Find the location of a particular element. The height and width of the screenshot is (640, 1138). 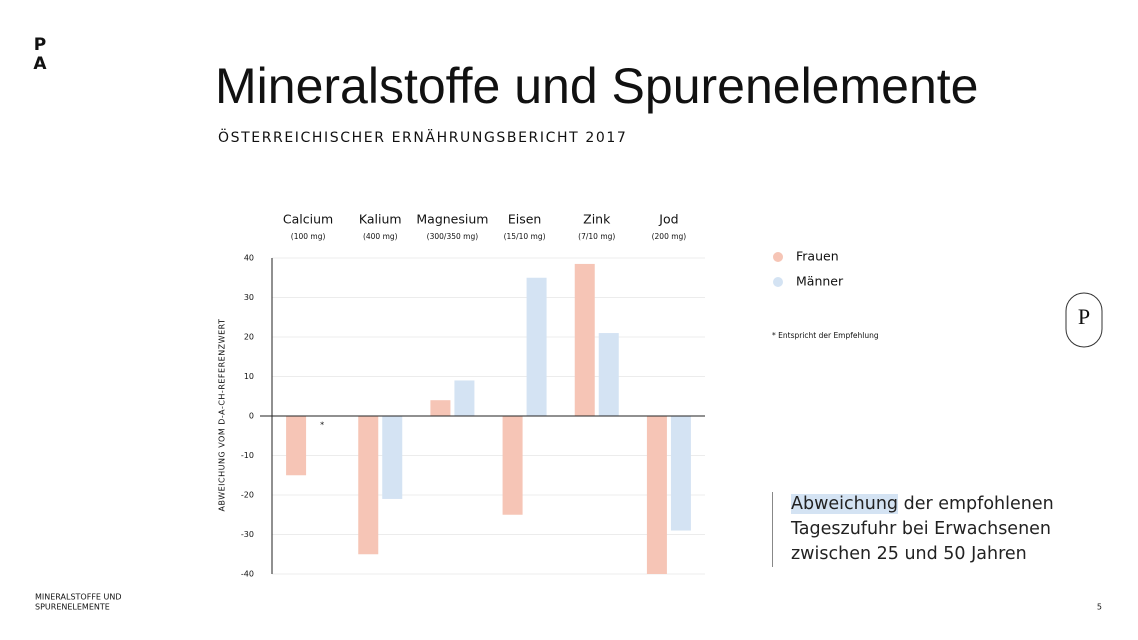

y-tick-label: -30 is located at coordinates (247, 534).